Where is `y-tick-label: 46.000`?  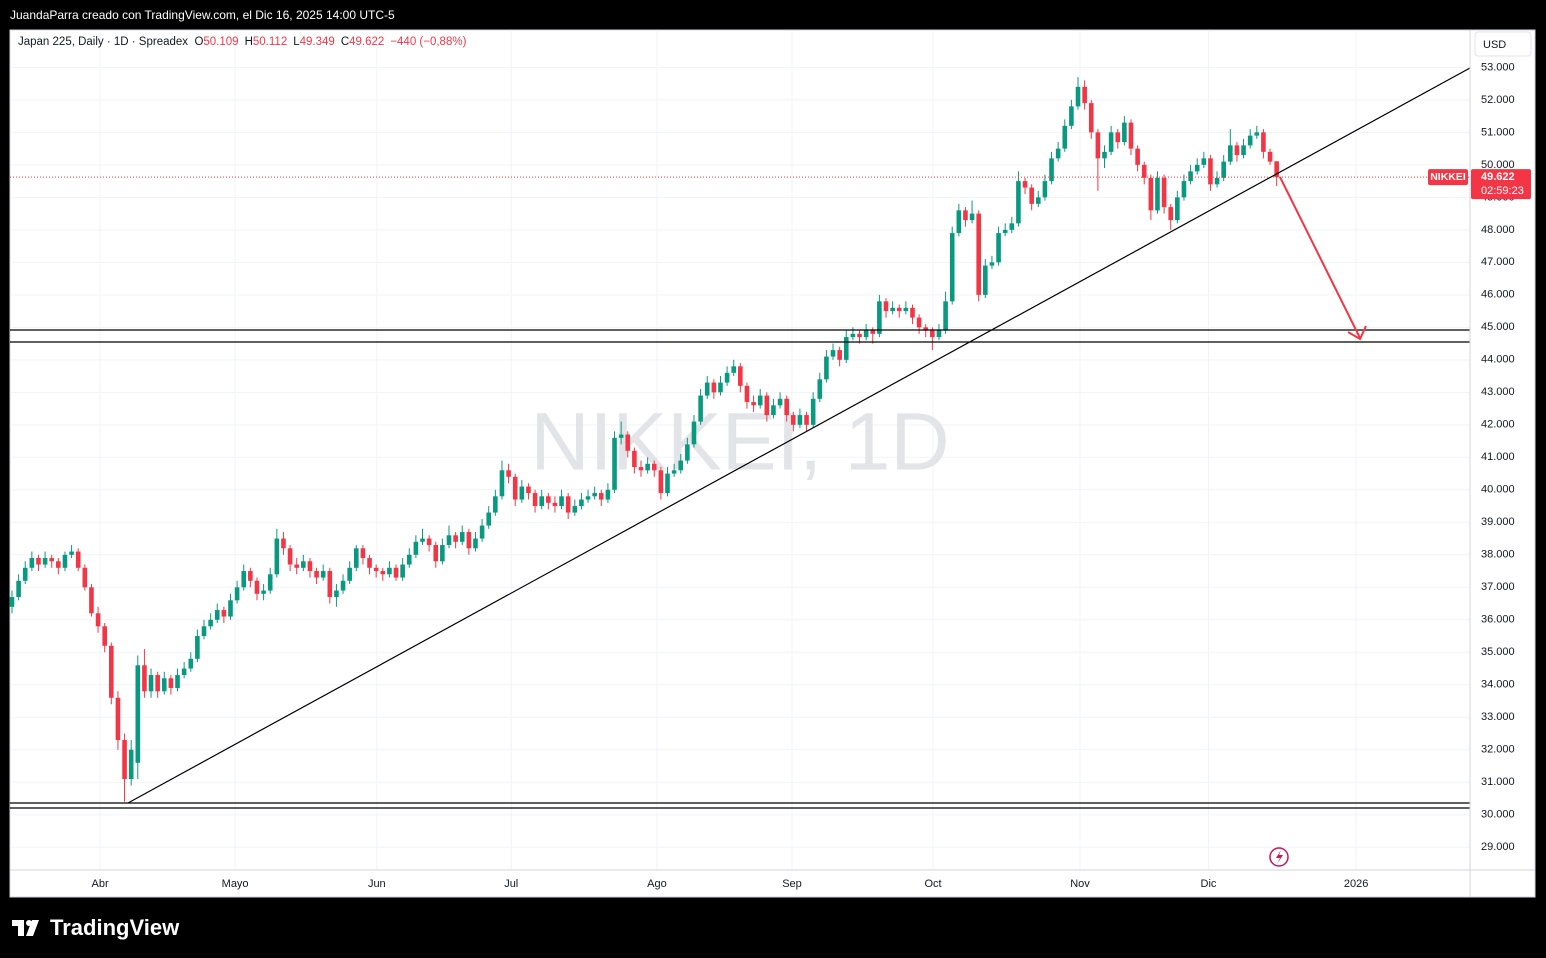 y-tick-label: 46.000 is located at coordinates (1498, 295).